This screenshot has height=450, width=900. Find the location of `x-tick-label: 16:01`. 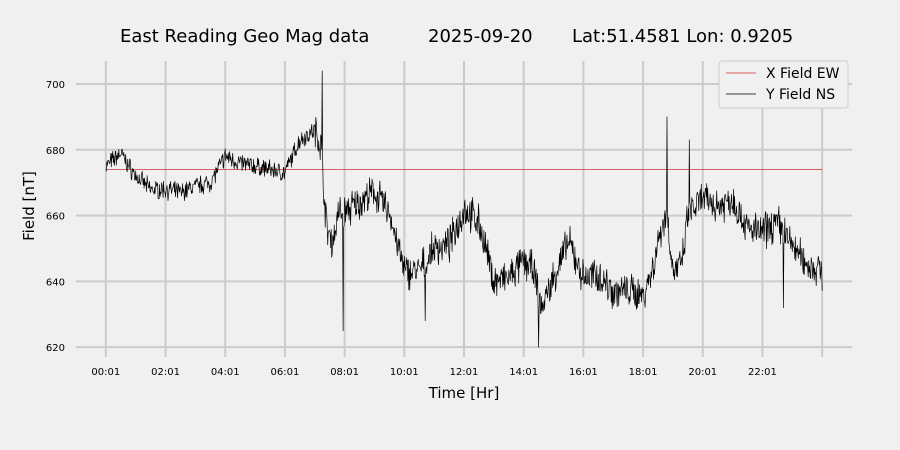

x-tick-label: 16:01 is located at coordinates (583, 372).